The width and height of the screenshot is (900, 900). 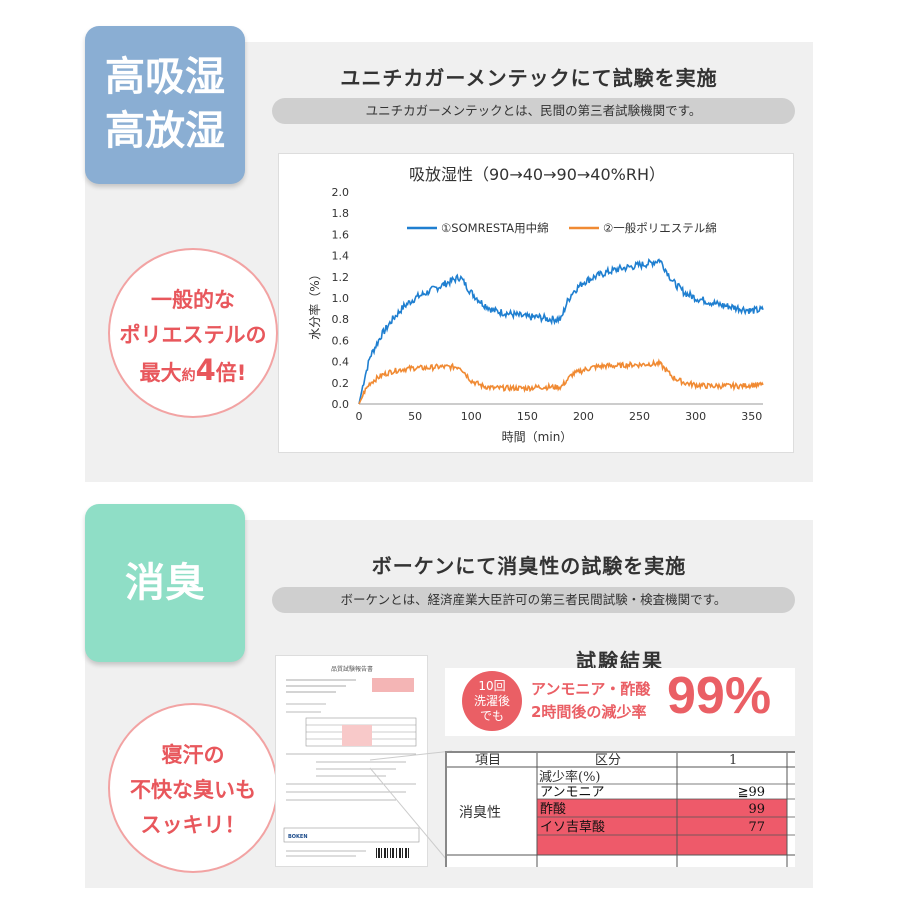 What do you see at coordinates (231, 373) in the screenshot?
I see `callout-times: 倍!` at bounding box center [231, 373].